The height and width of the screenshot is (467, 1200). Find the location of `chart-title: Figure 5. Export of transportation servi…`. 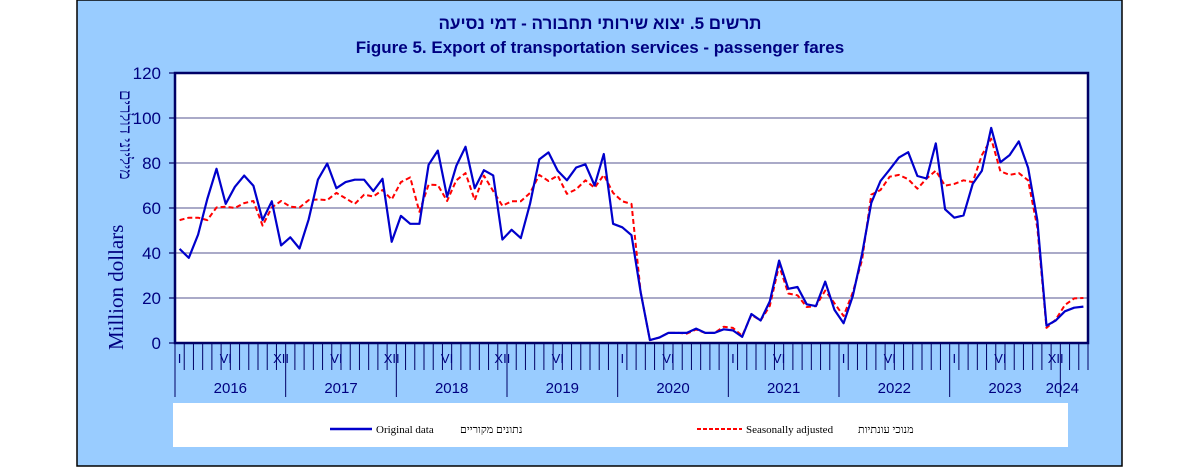

chart-title: Figure 5. Export of transportation servi… is located at coordinates (600, 47).